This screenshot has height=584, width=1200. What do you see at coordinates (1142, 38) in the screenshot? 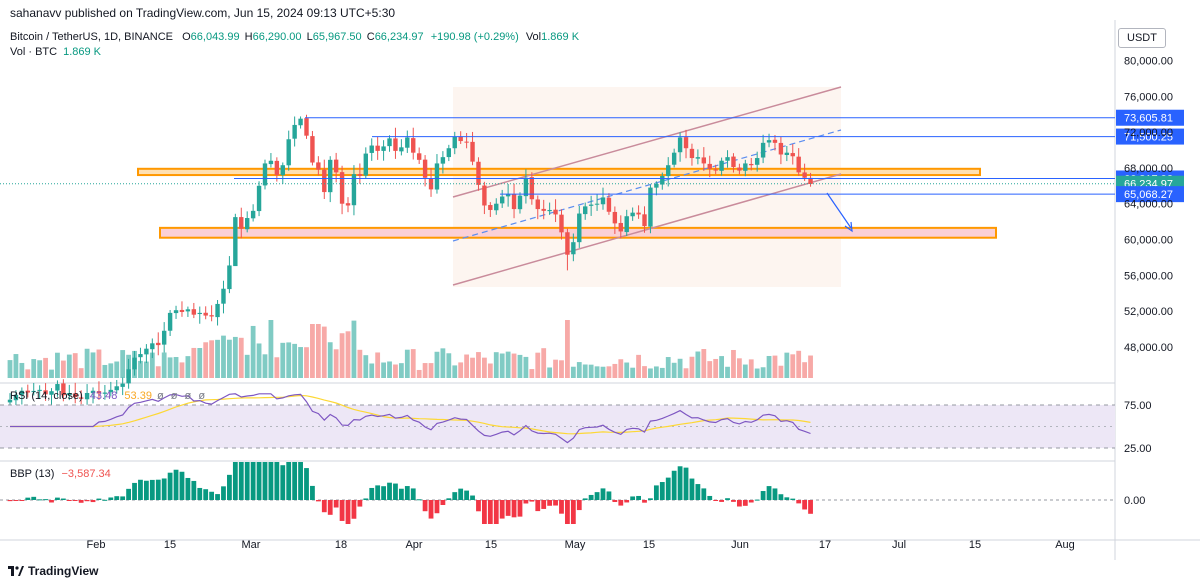
I see `currency-button: USDT` at bounding box center [1142, 38].